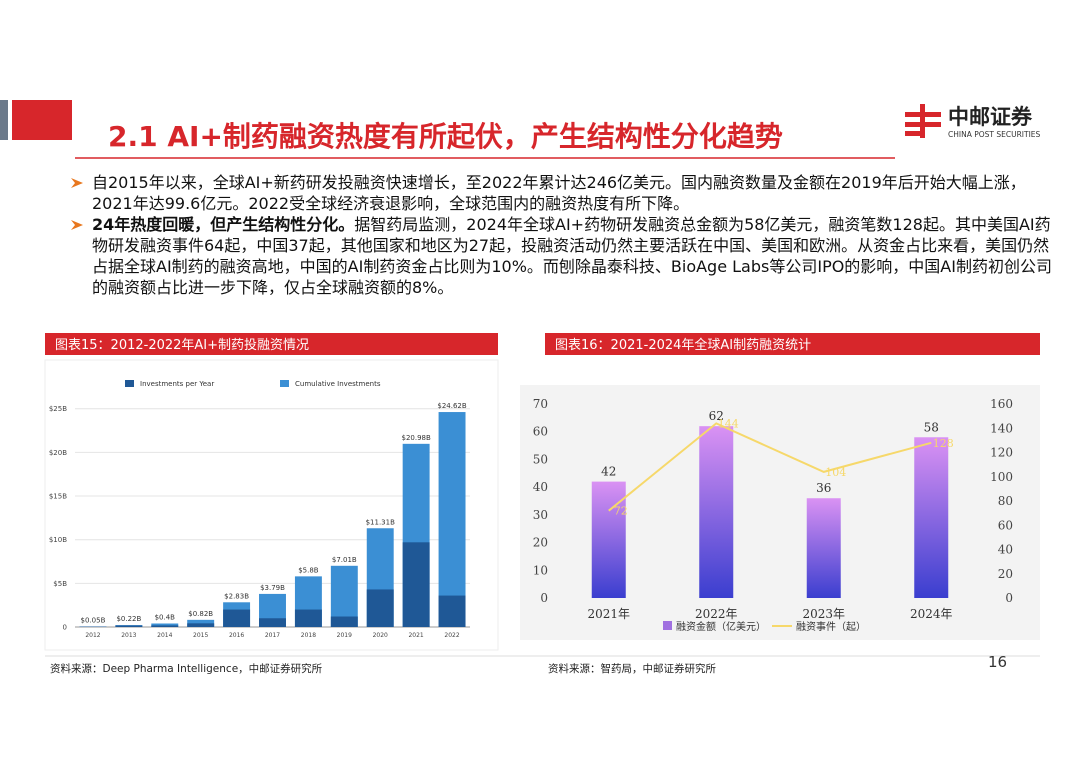  What do you see at coordinates (716, 614) in the screenshot?
I see `x-tick-label: 2022年` at bounding box center [716, 614].